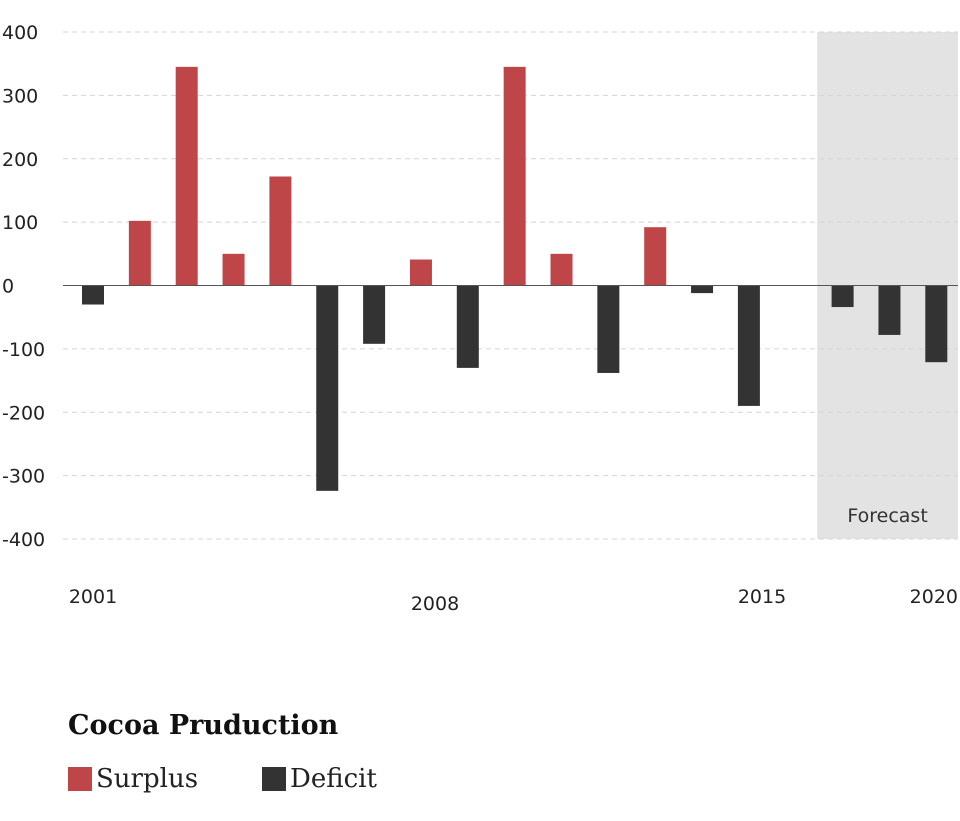  Describe the element at coordinates (333, 779) in the screenshot. I see `legend-label-deficit: Deficit` at that location.